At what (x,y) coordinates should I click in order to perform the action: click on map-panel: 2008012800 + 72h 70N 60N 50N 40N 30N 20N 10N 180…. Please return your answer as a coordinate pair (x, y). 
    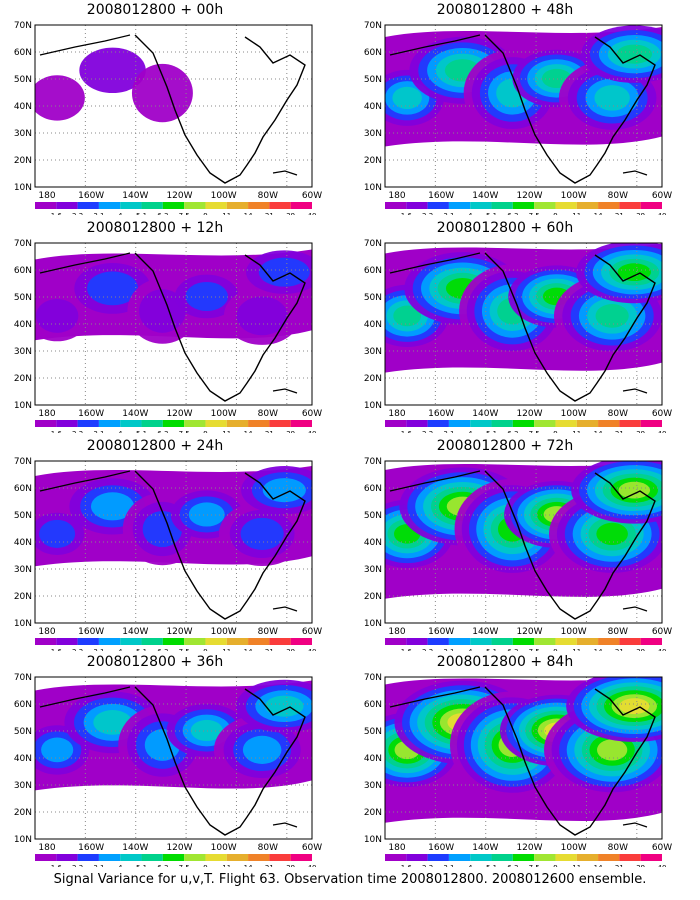
    Looking at the image, I should click on (515, 543).